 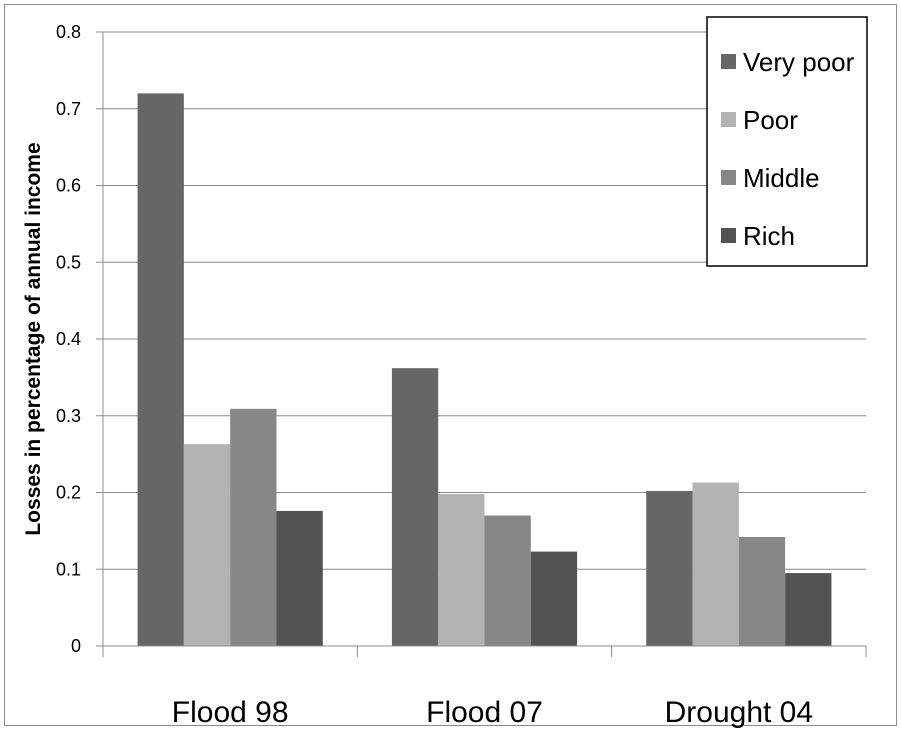 I want to click on y-tick-label: 0.2, so click(x=68, y=493).